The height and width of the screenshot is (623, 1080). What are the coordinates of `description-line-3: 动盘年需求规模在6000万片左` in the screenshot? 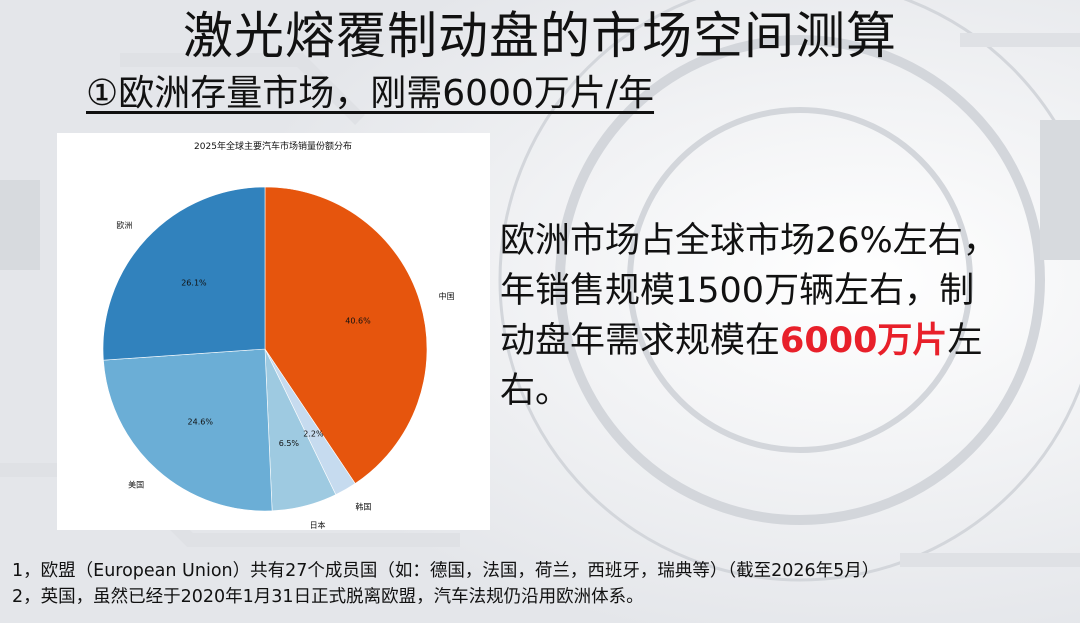 It's located at (772, 341).